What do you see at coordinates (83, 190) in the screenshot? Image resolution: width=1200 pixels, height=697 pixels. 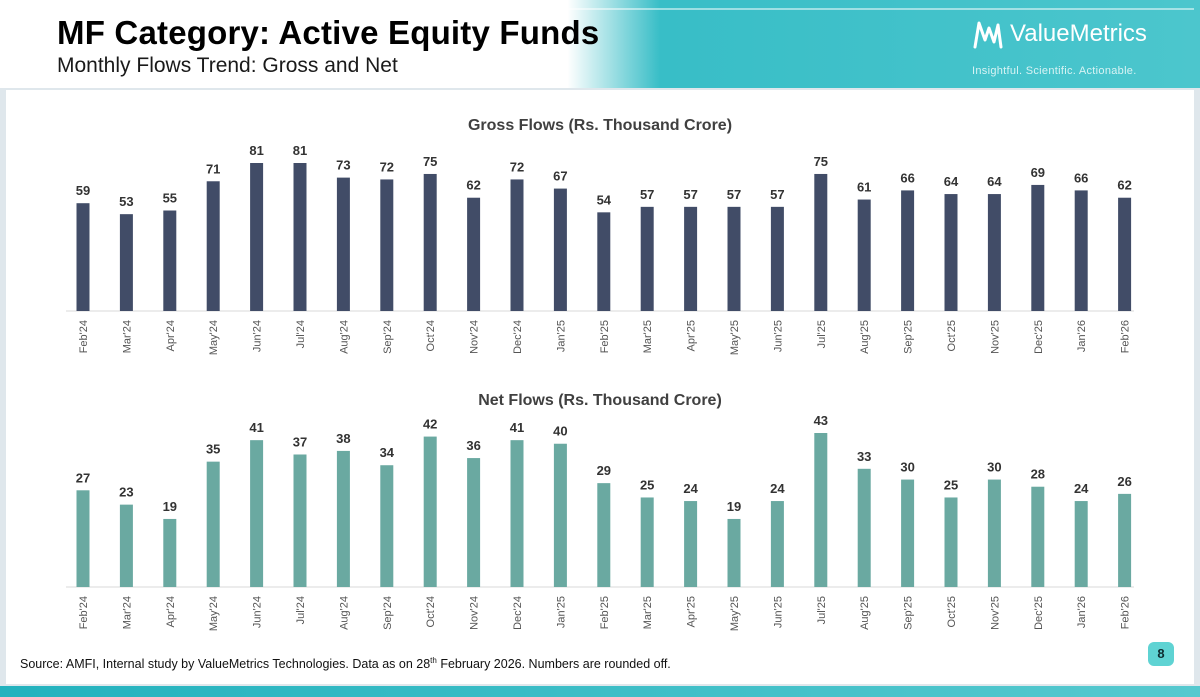 I see `data-label: 59` at bounding box center [83, 190].